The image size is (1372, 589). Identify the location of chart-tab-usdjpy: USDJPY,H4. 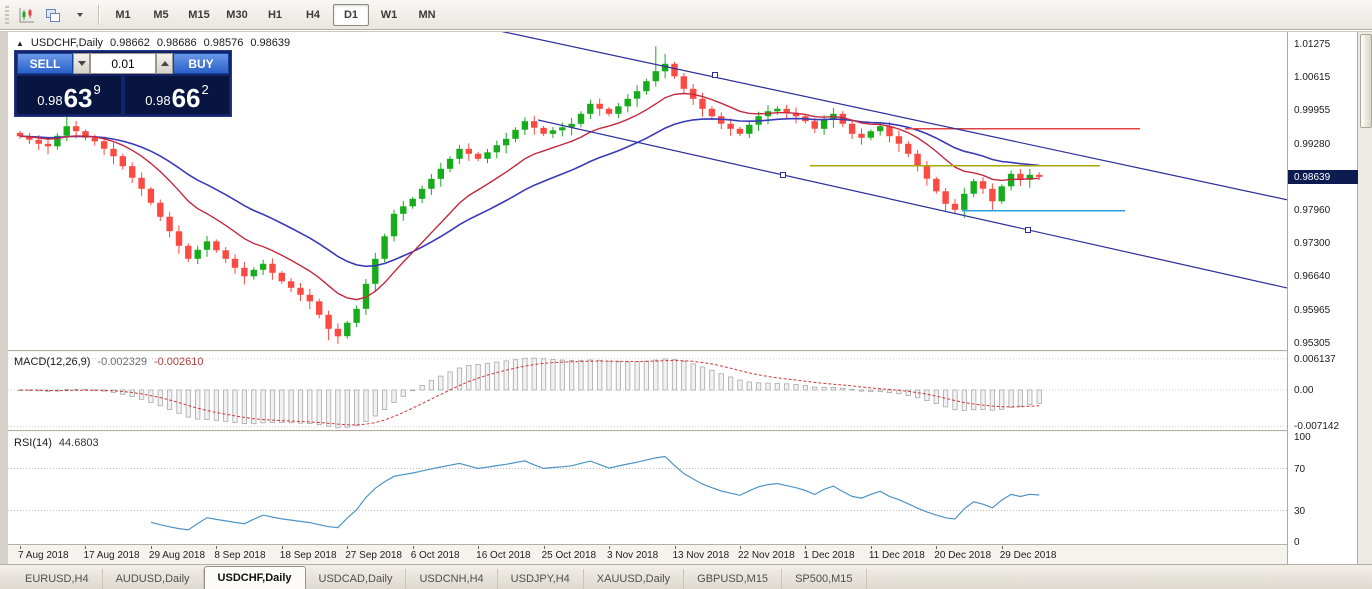
(541, 579).